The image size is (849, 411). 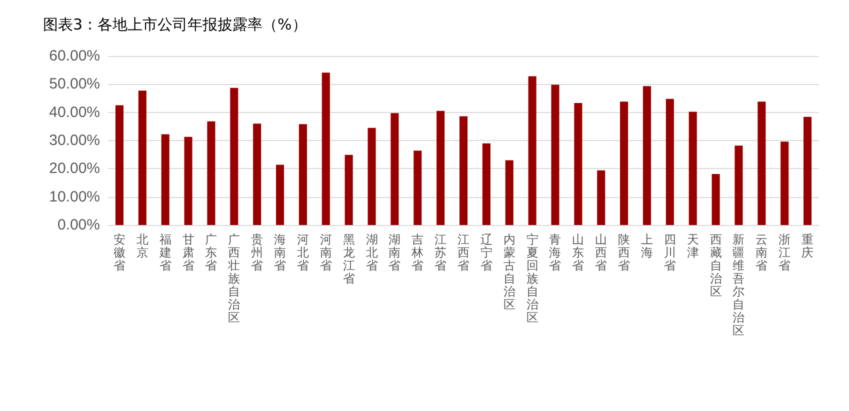 What do you see at coordinates (716, 265) in the screenshot?
I see `x-tick-label: 西藏自治区` at bounding box center [716, 265].